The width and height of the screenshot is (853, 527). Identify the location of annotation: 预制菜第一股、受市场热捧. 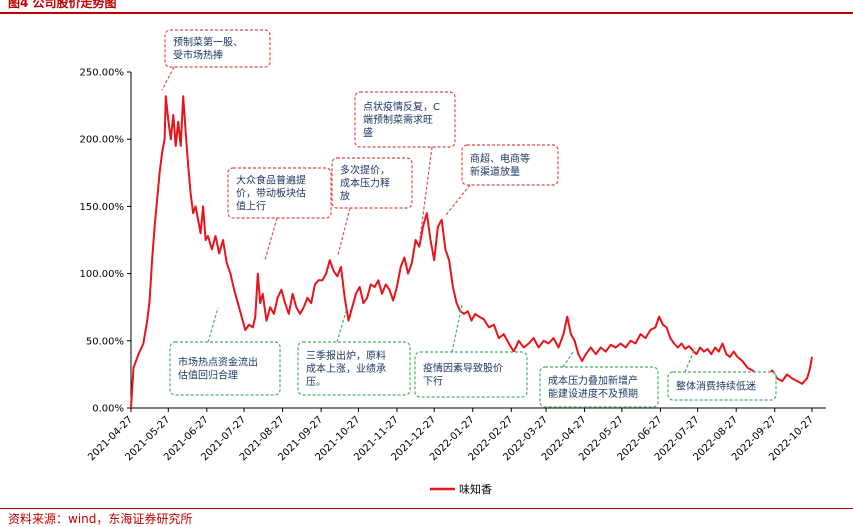
(216, 60).